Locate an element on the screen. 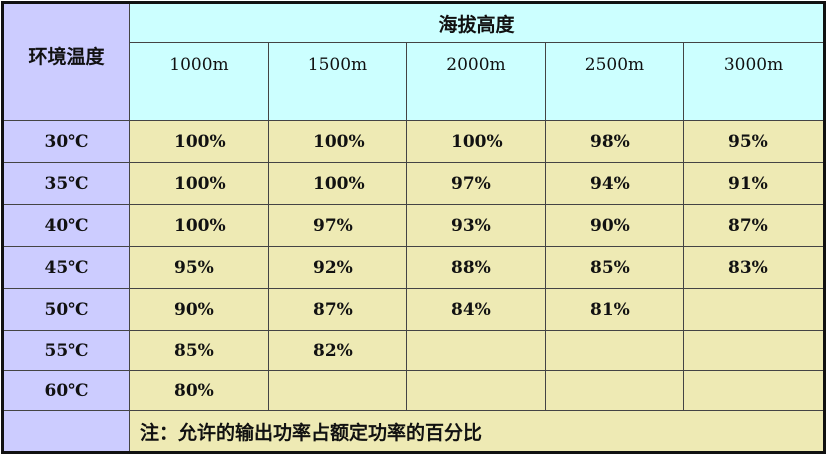 The height and width of the screenshot is (458, 826). table-row: 35℃ 100% 100% 97% 94% 91% is located at coordinates (414, 183).